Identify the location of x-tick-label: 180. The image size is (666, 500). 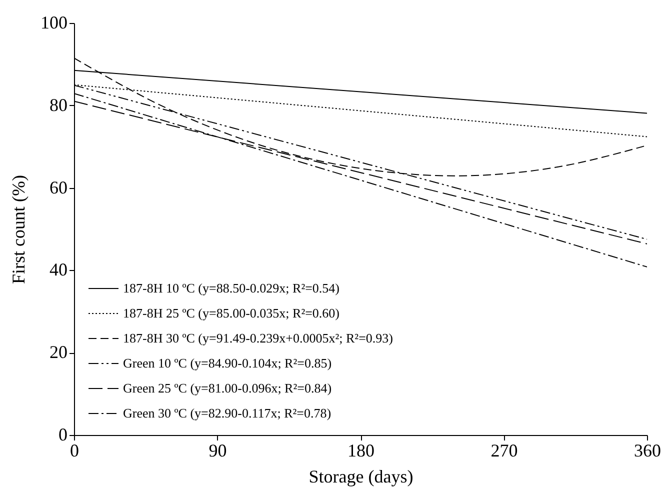
(361, 450).